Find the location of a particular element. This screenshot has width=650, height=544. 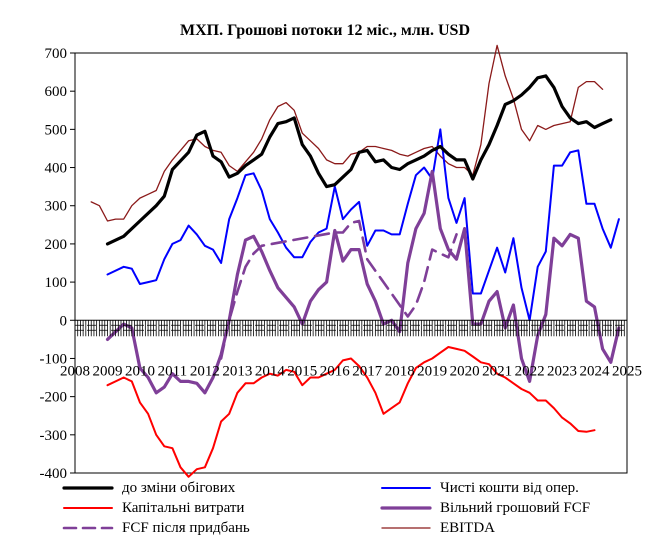

chart-title: МХП. Грошові потоки 12 міс., млн. USD is located at coordinates (324, 30).